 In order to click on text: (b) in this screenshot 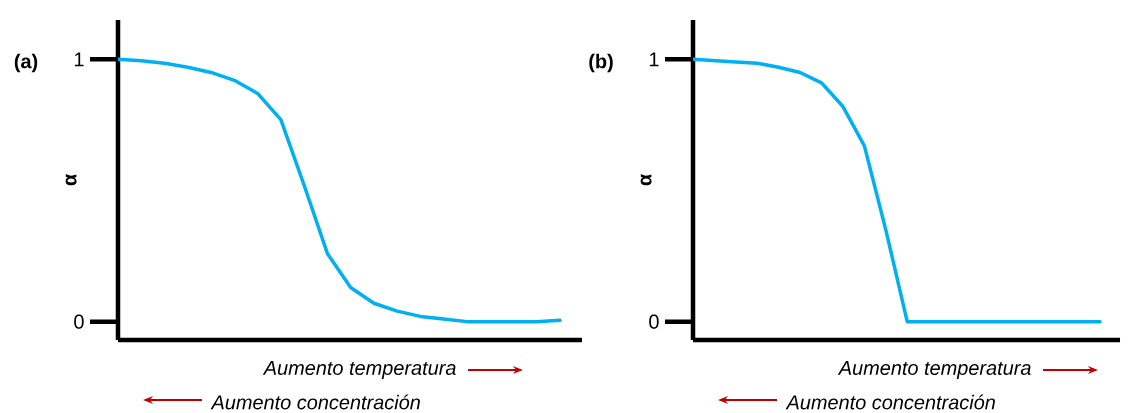, I will do `click(601, 63)`.